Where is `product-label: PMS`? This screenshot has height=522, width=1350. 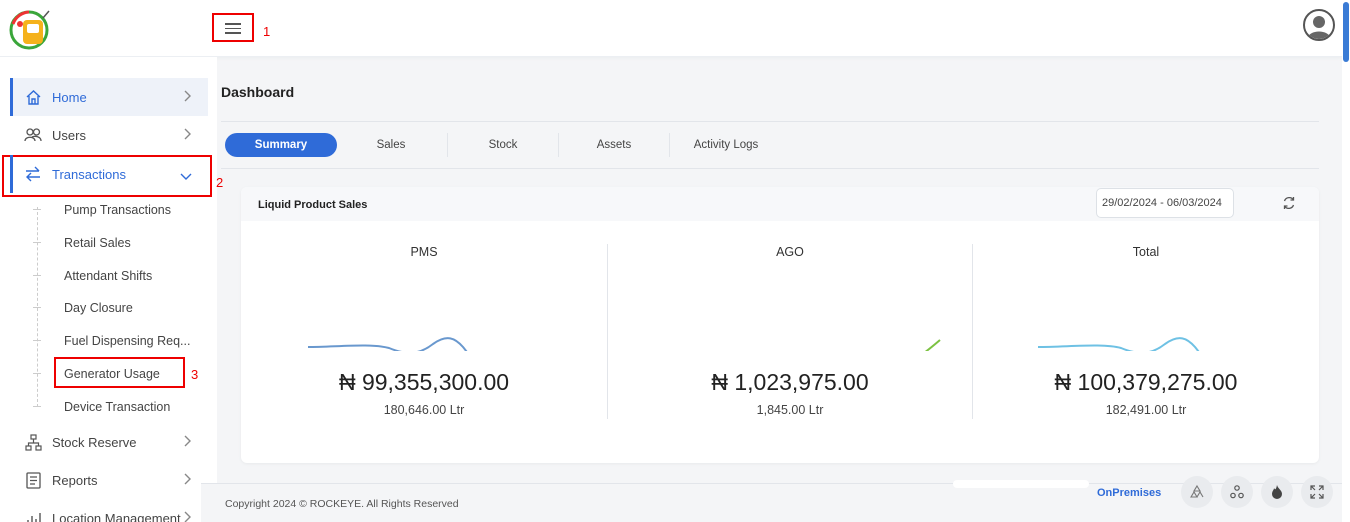
product-label: PMS is located at coordinates (424, 252).